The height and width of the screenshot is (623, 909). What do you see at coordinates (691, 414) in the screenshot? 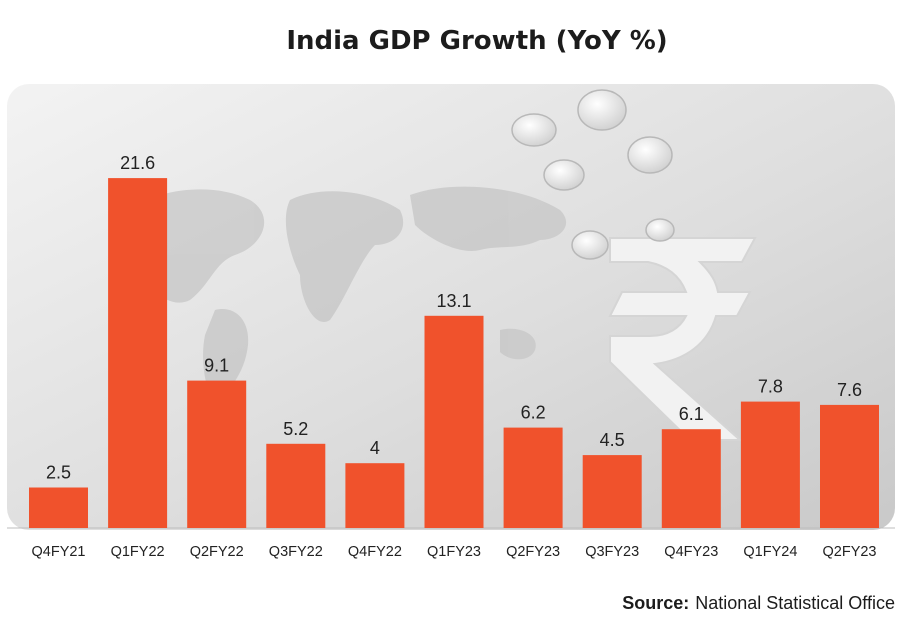
I see `value-label-q4fy23: 6.1` at bounding box center [691, 414].